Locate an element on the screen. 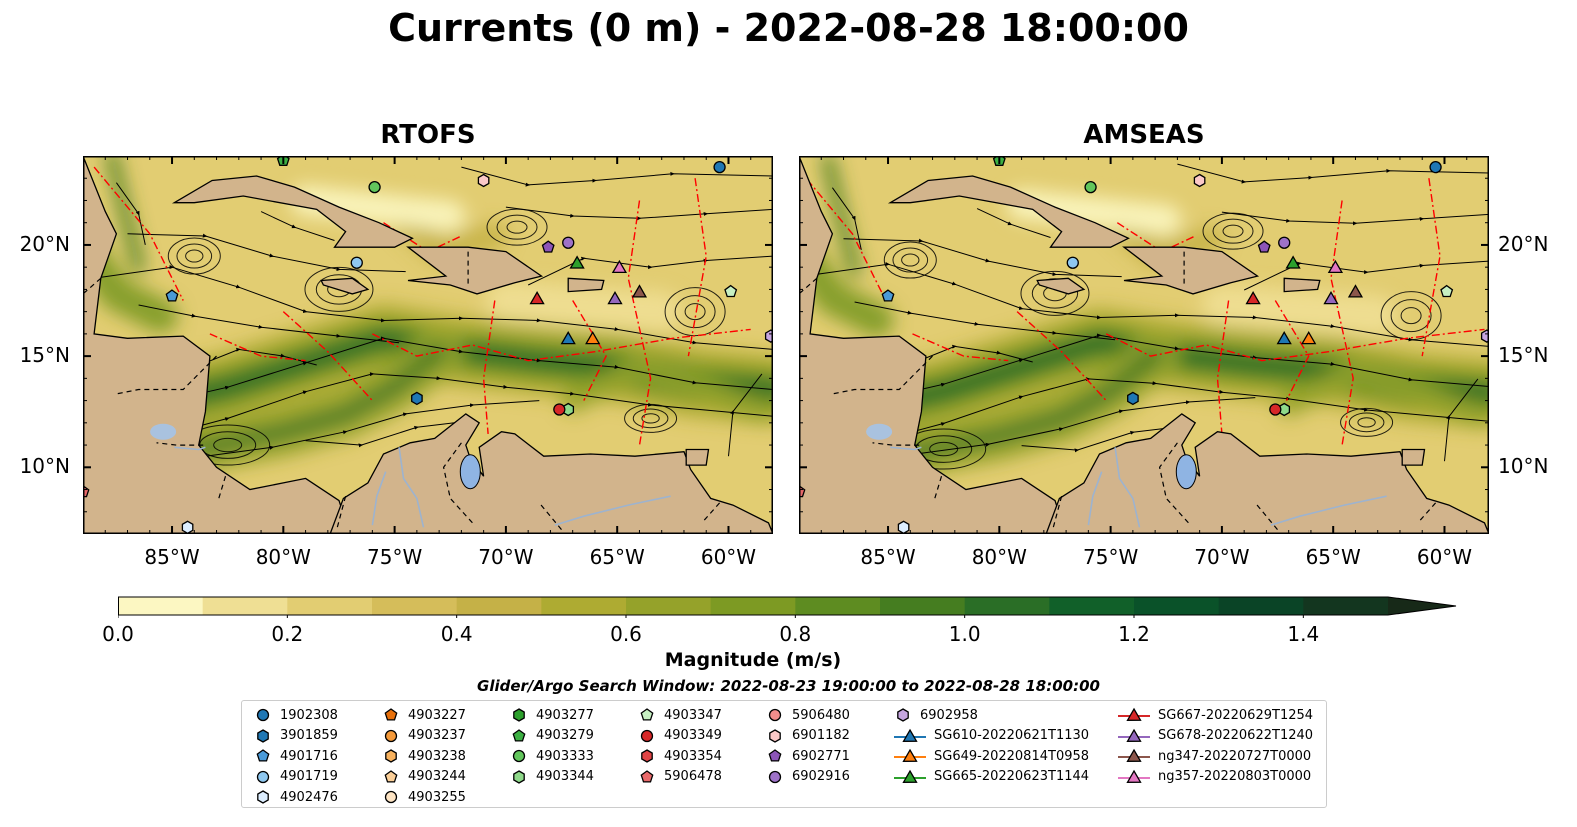 This screenshot has width=1577, height=827. legend-label: SG649-20220814T0958 is located at coordinates (1012, 756).